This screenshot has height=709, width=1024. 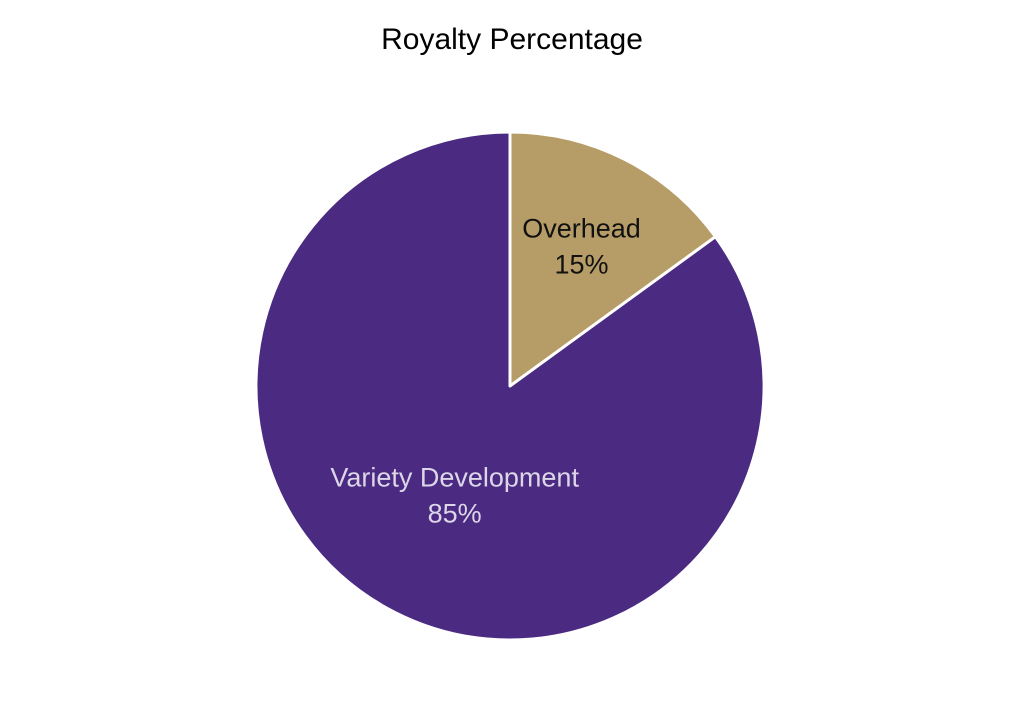 What do you see at coordinates (512, 39) in the screenshot?
I see `chart-title: Royalty Percentage` at bounding box center [512, 39].